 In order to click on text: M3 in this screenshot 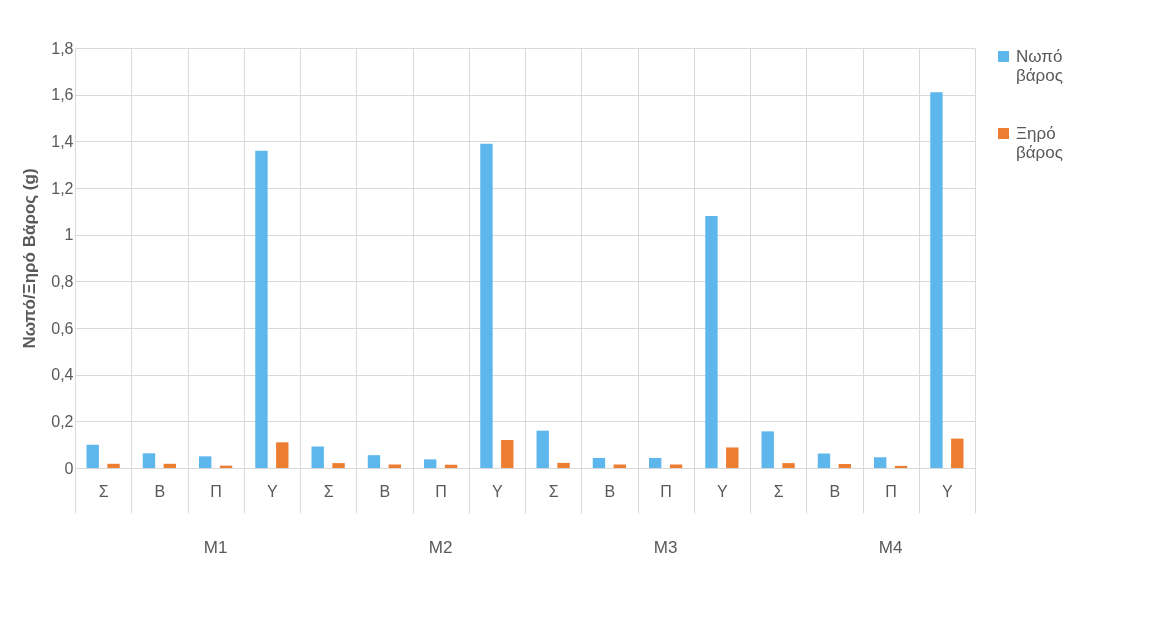, I will do `click(665, 547)`.